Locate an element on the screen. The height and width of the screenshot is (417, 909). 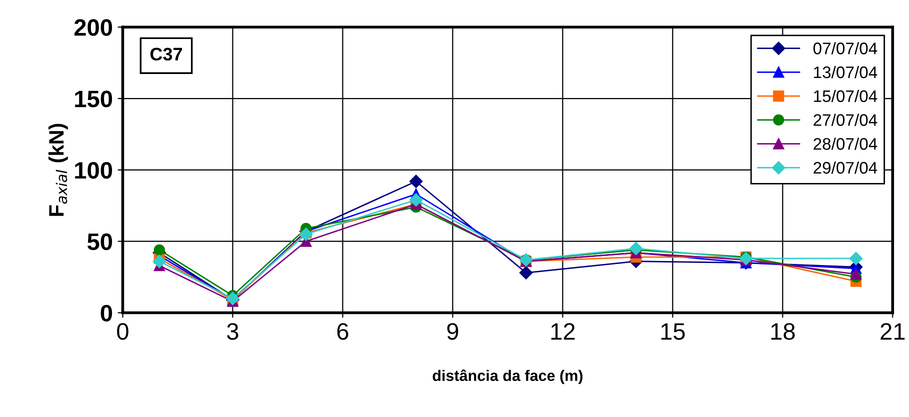
x-tick-label: 15 is located at coordinates (673, 331).